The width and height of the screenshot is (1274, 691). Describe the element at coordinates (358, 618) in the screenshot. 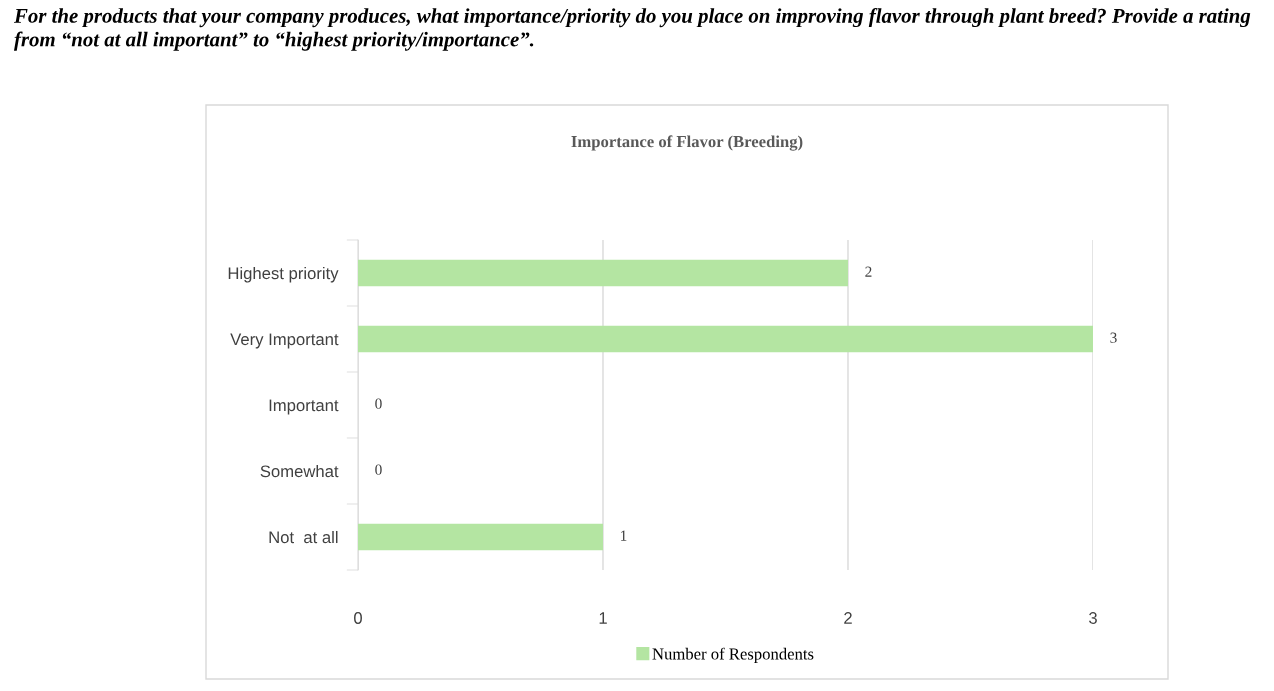

I see `x-tick-label: 0` at that location.